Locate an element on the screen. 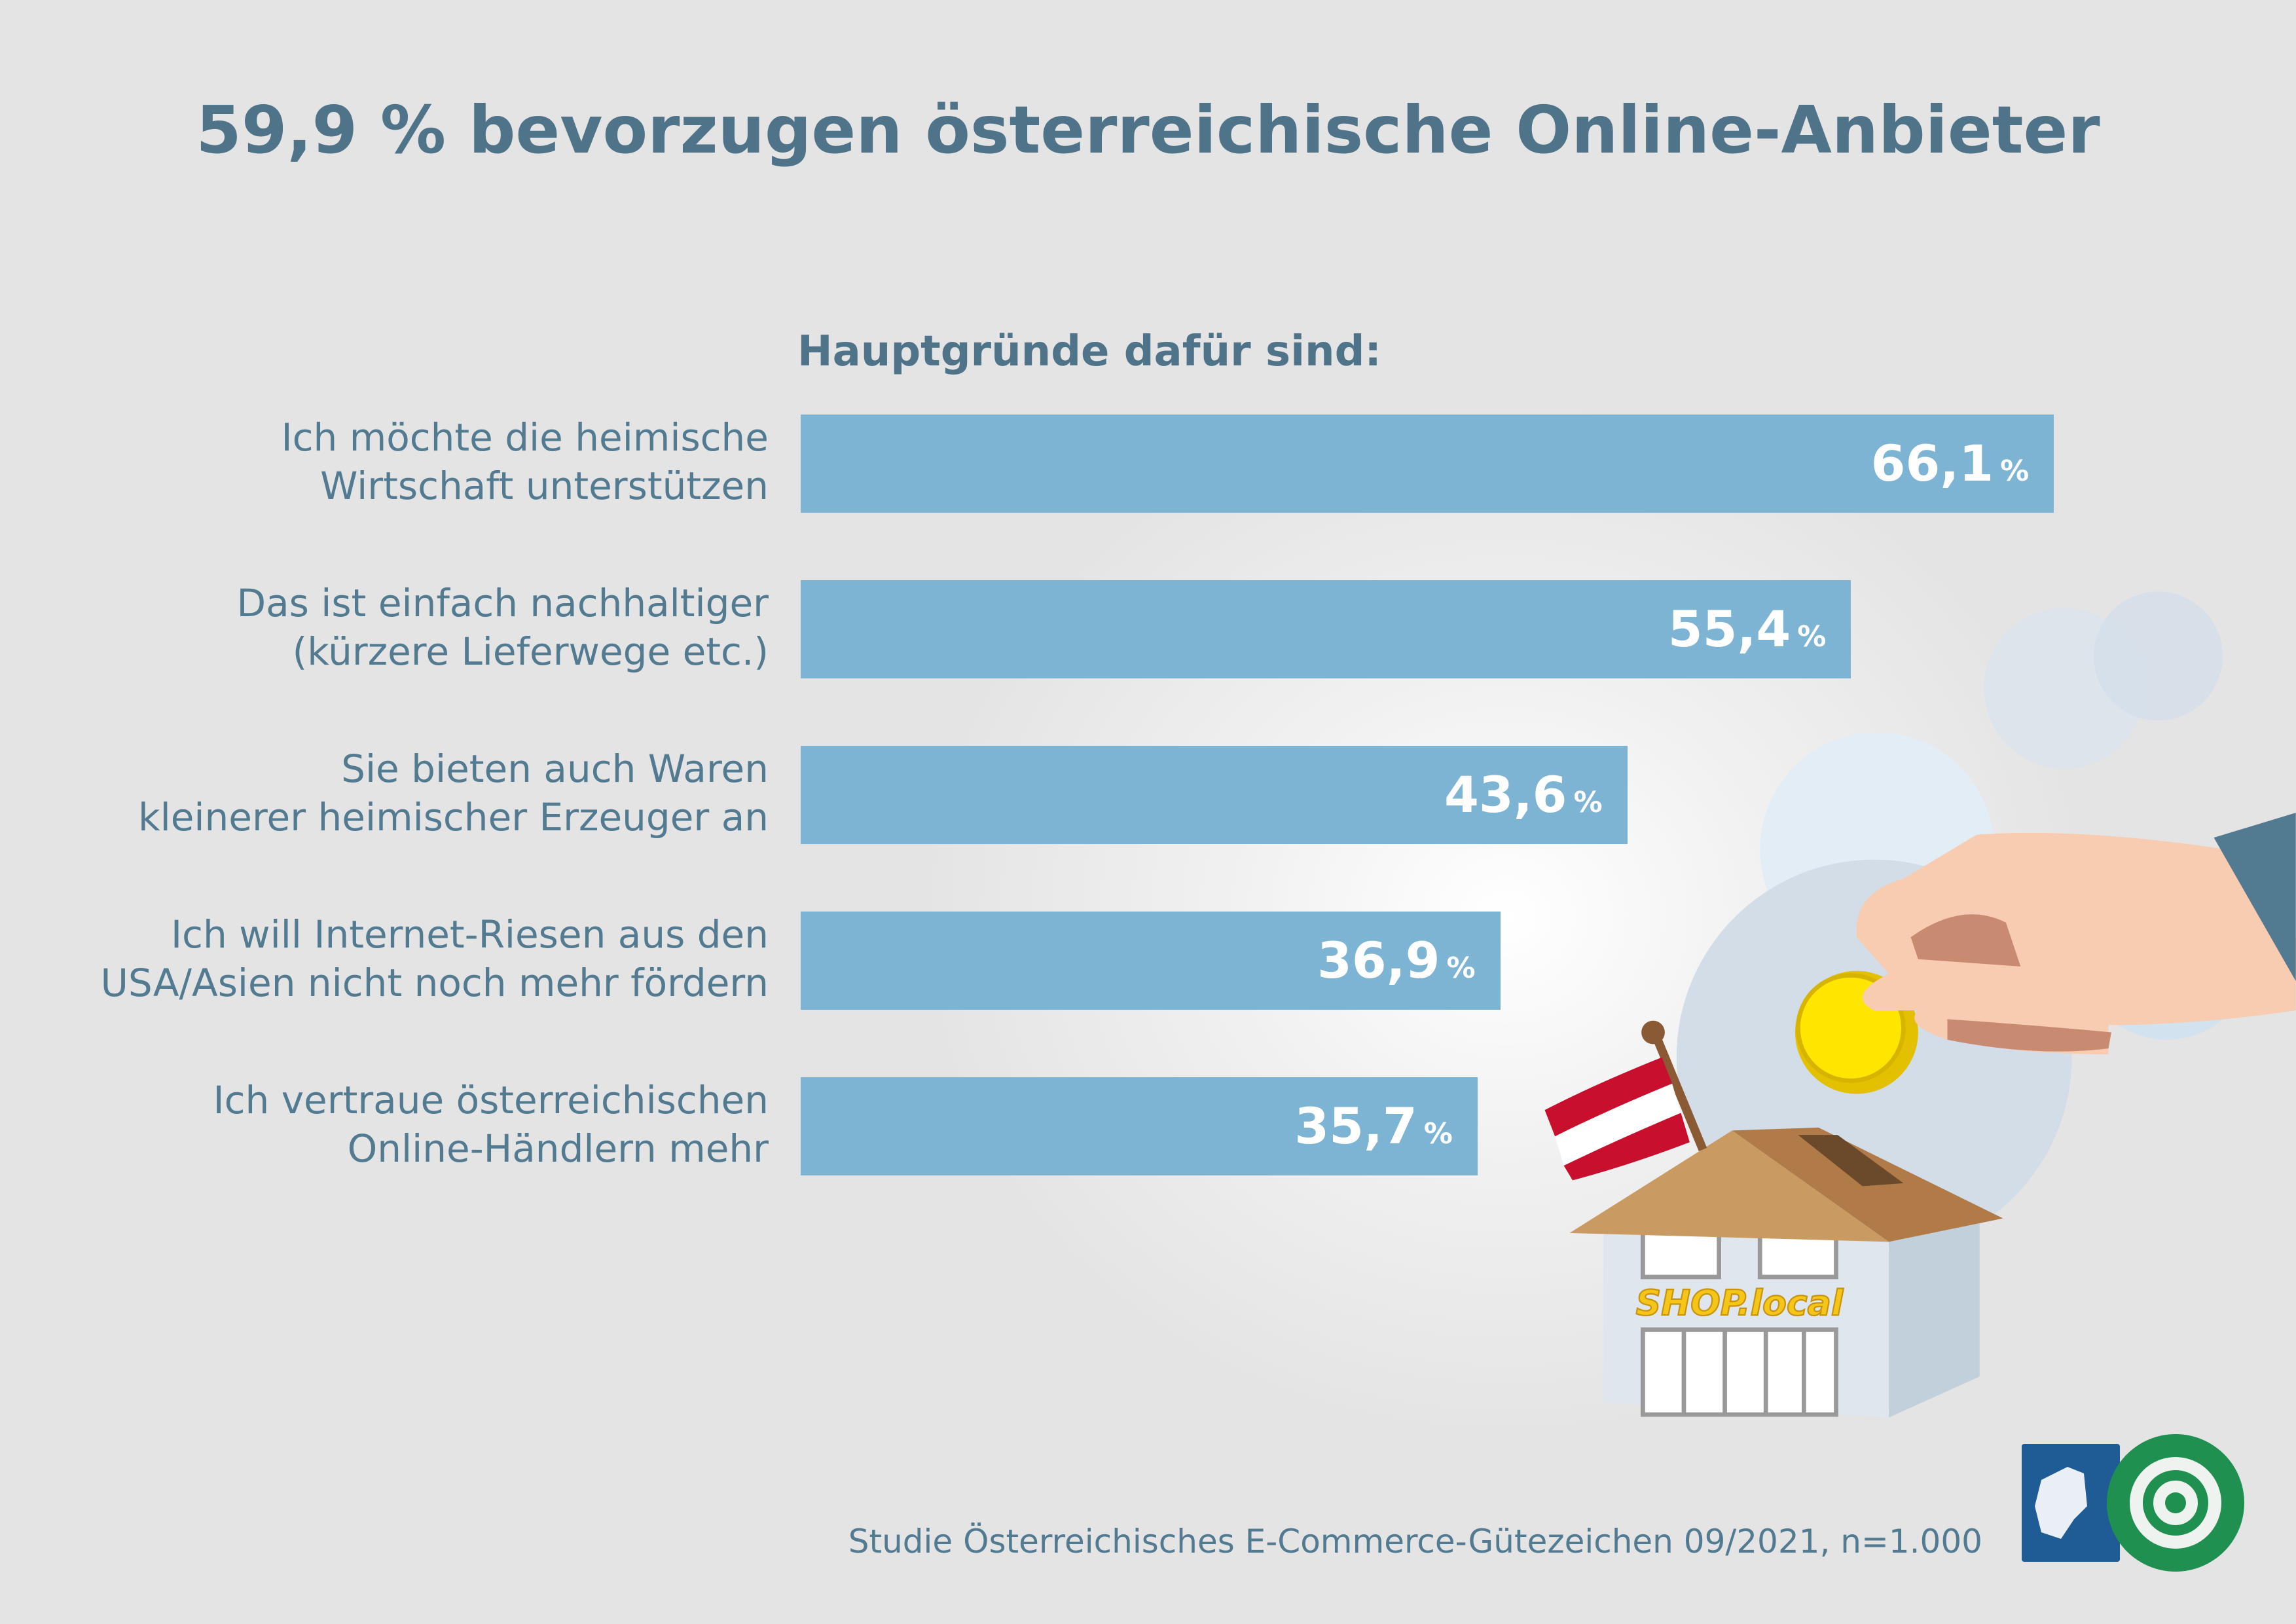 Image resolution: width=2296 pixels, height=1624 pixels. bar: 43,6% is located at coordinates (1214, 795).